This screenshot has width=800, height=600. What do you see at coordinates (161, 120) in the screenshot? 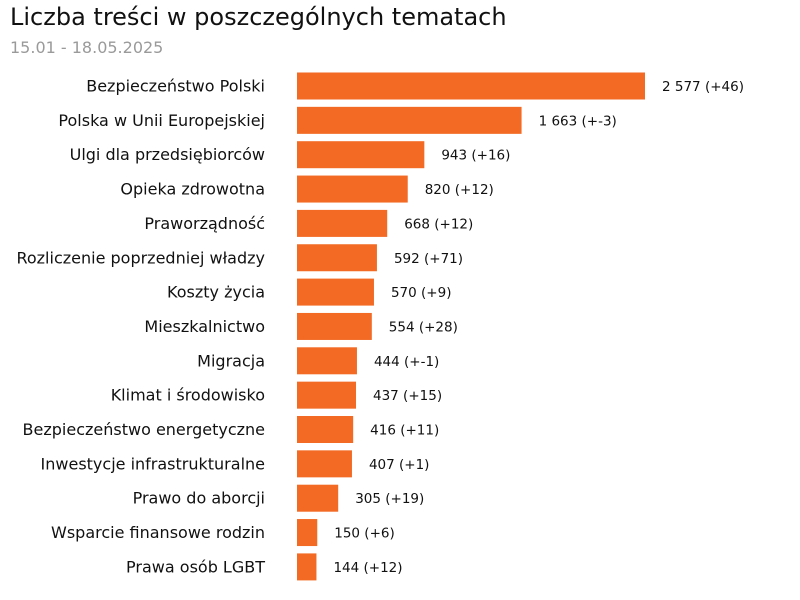
I see `category-label: Polska w Unii Europejskiej` at bounding box center [161, 120].